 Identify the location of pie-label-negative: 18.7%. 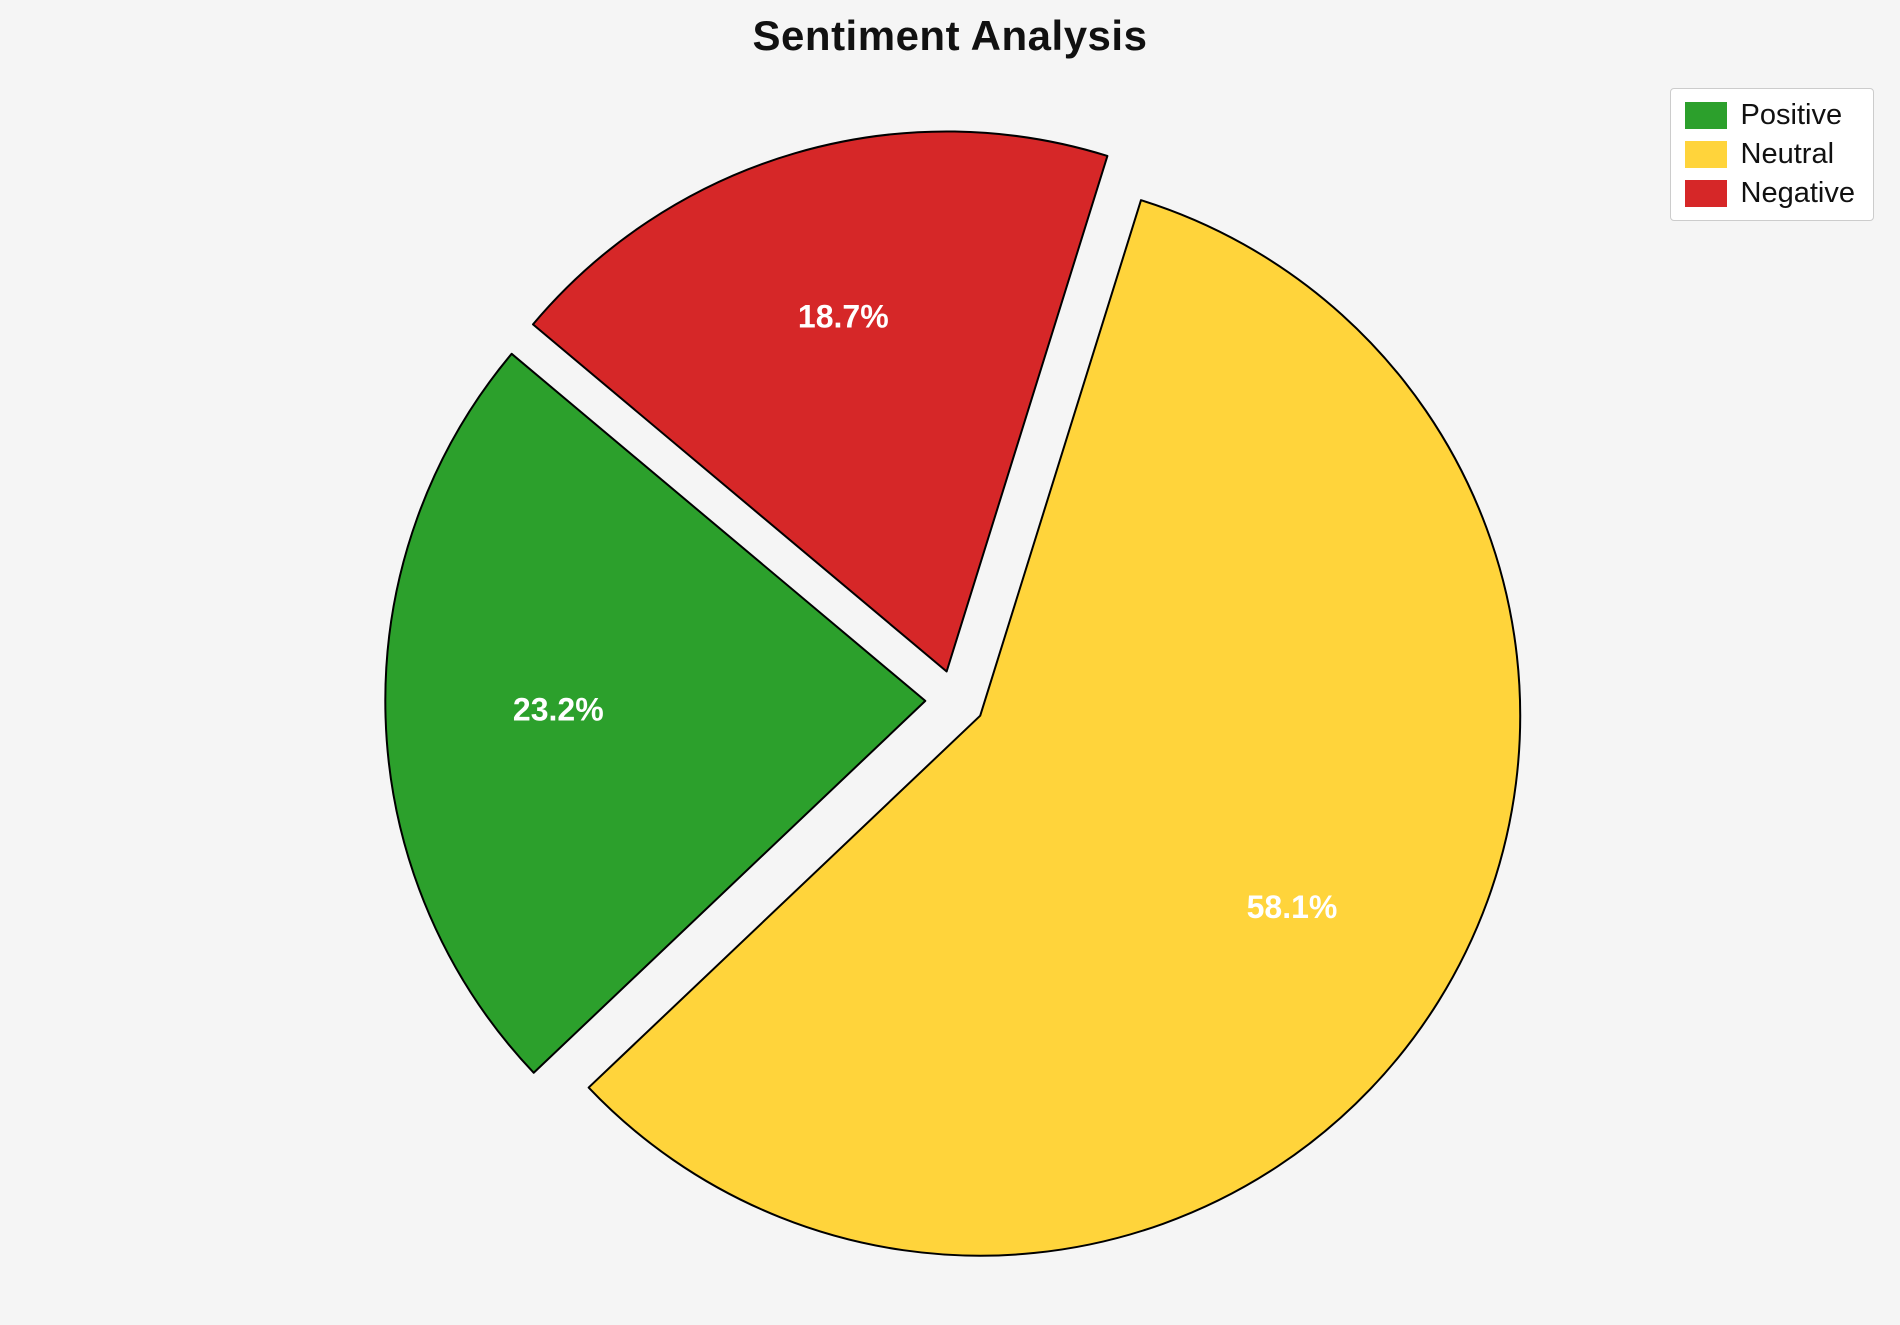
(843, 317).